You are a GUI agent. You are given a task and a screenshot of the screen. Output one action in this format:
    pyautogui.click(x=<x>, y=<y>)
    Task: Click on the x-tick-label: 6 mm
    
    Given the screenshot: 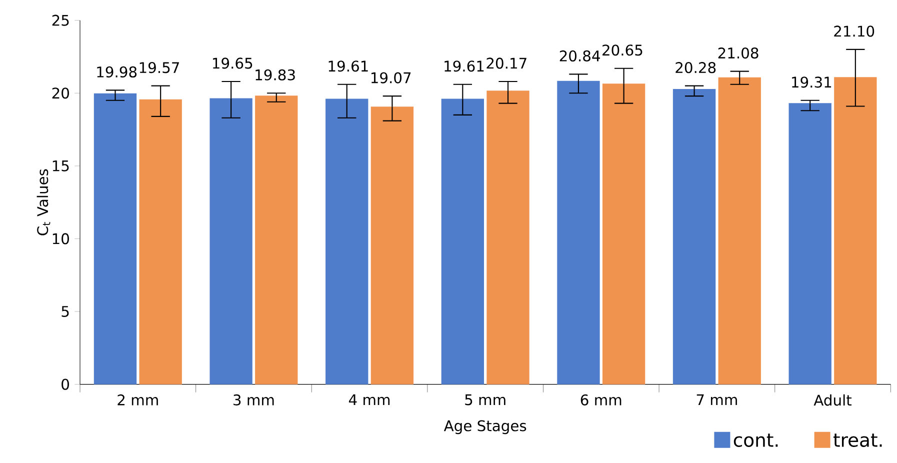 What is the action you would take?
    pyautogui.click(x=601, y=400)
    